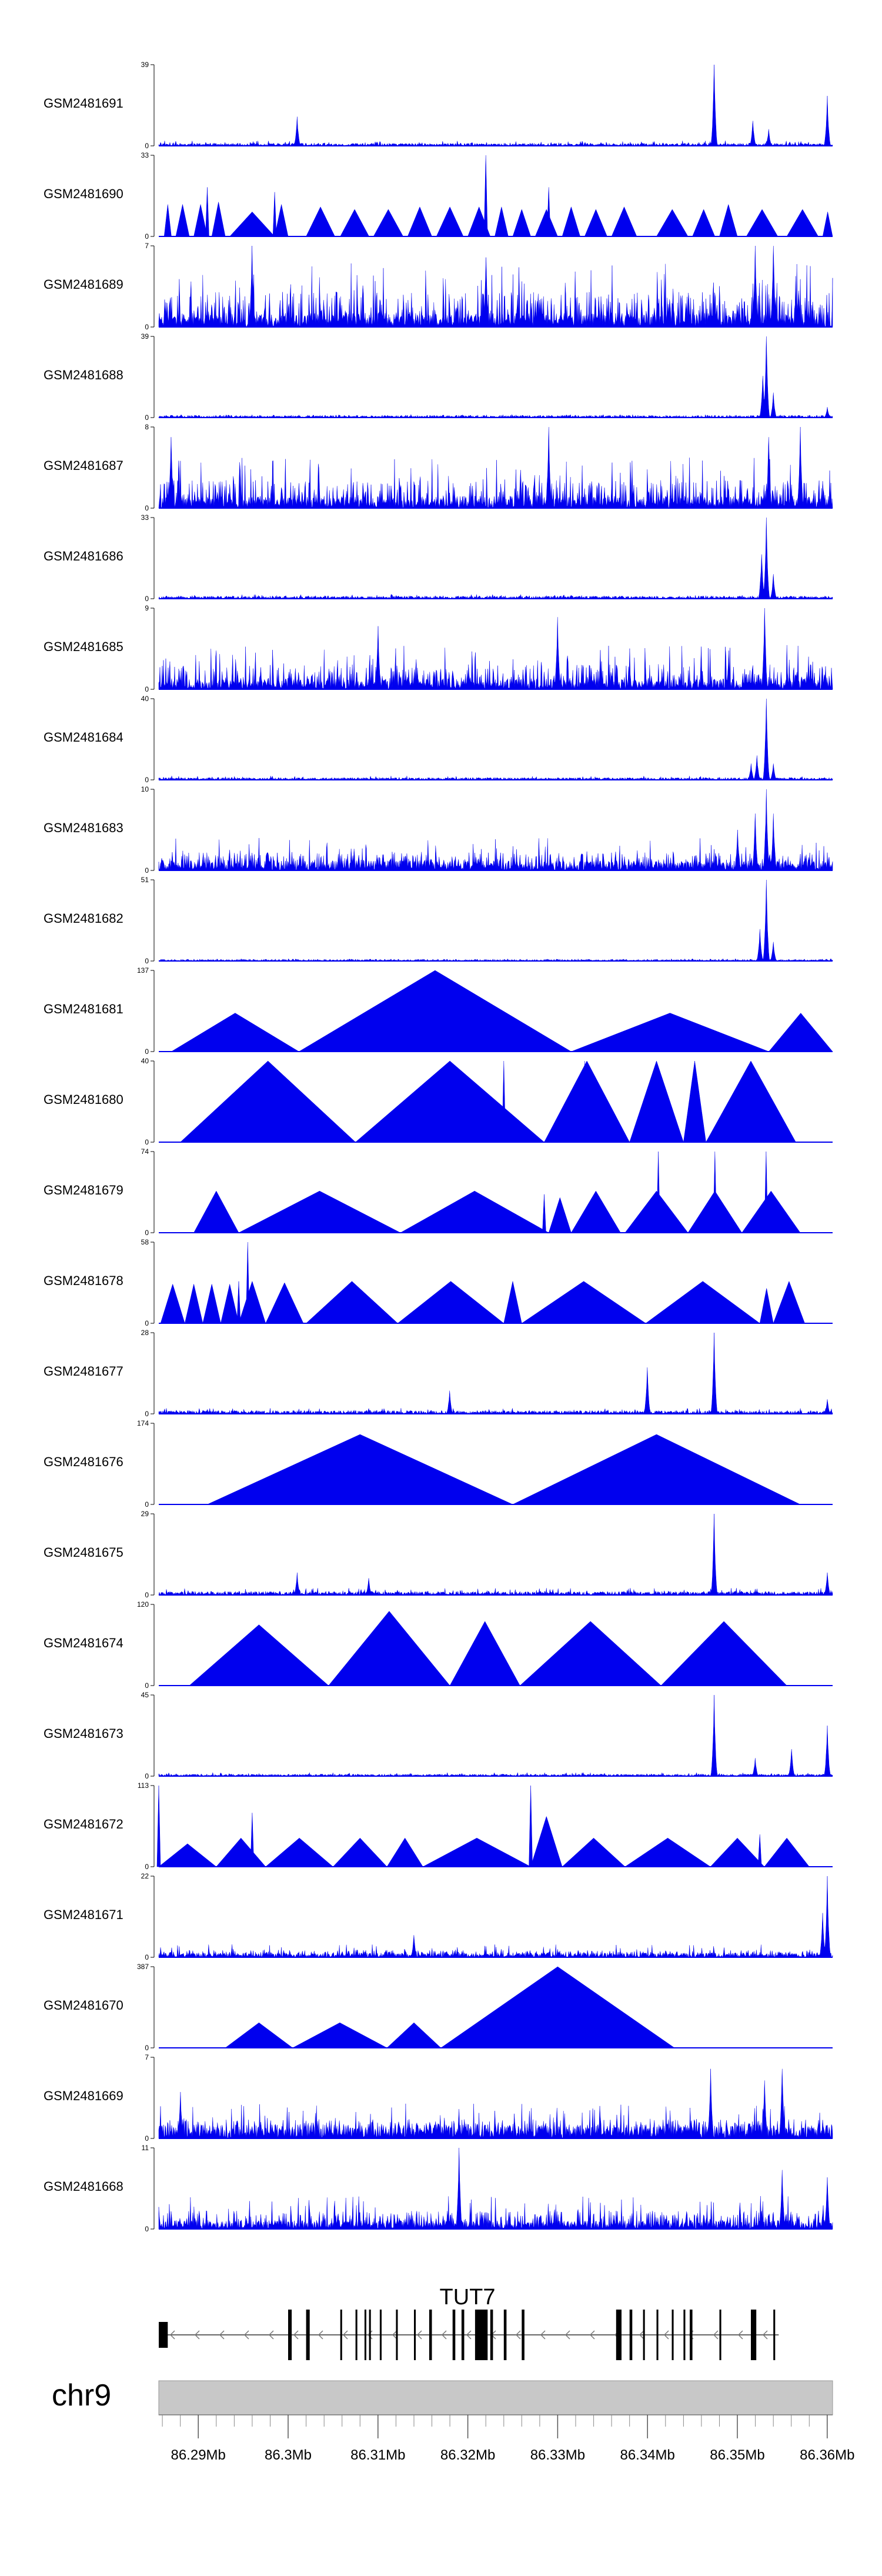 This screenshot has height=2576, width=882. Describe the element at coordinates (145, 1242) in the screenshot. I see `y-max-label: 58` at that location.